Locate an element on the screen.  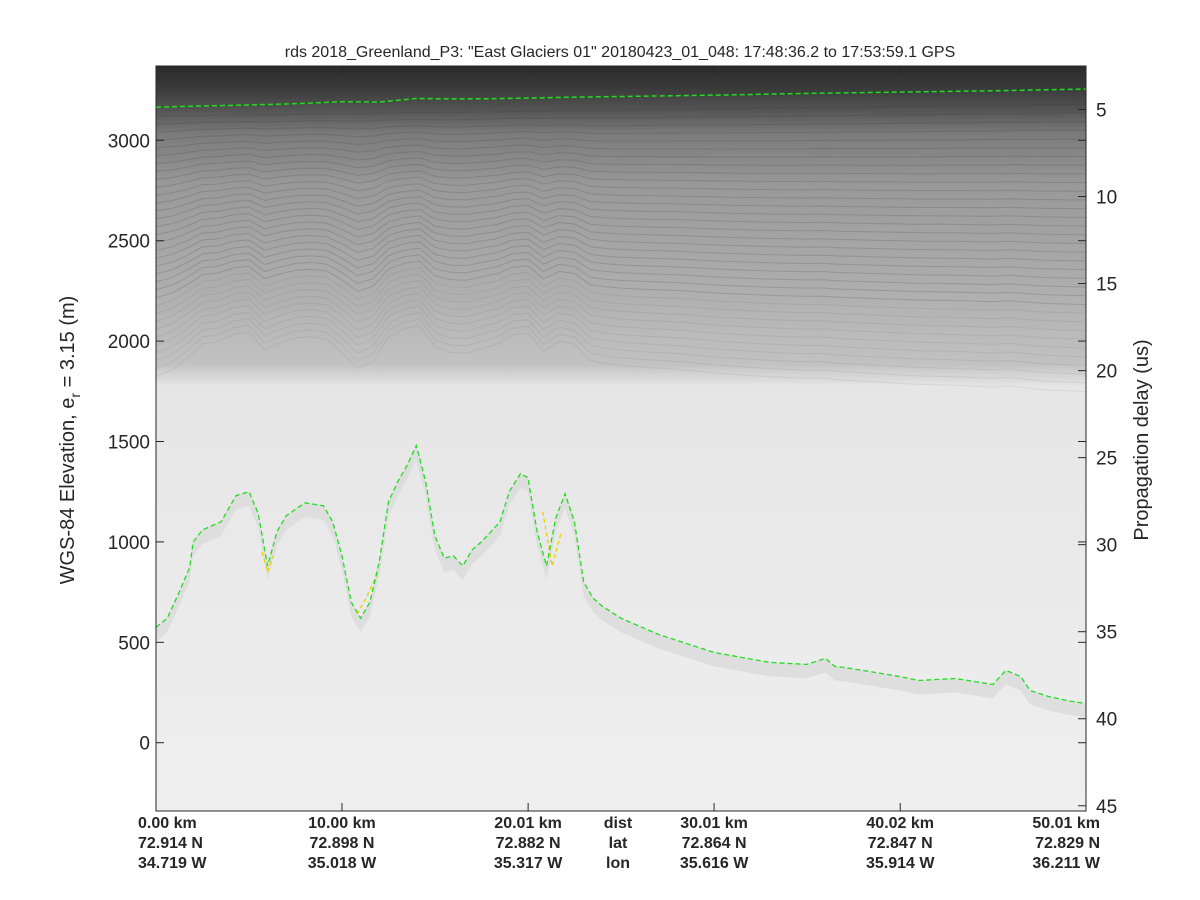
x-tick-label: 35.018 W is located at coordinates (342, 863).